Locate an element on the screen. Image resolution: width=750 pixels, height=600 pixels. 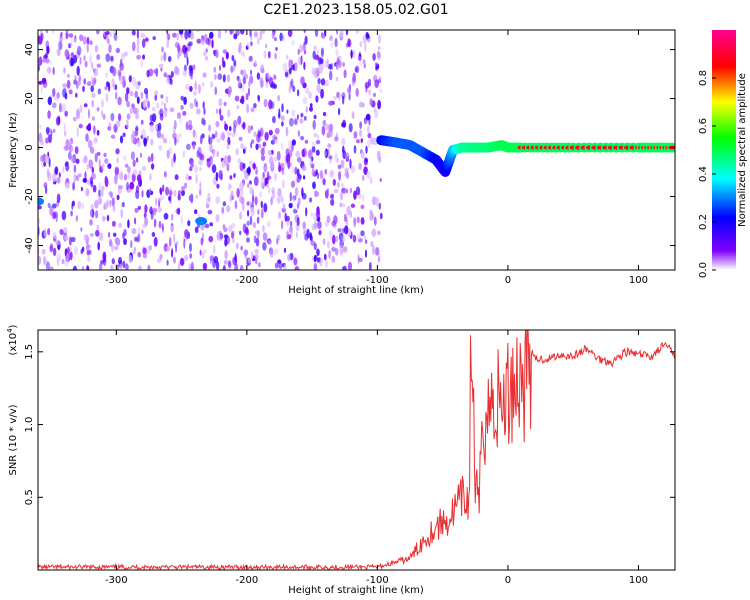
spectrogram-y-label: Frequency (Hz) is located at coordinates (13, 150).